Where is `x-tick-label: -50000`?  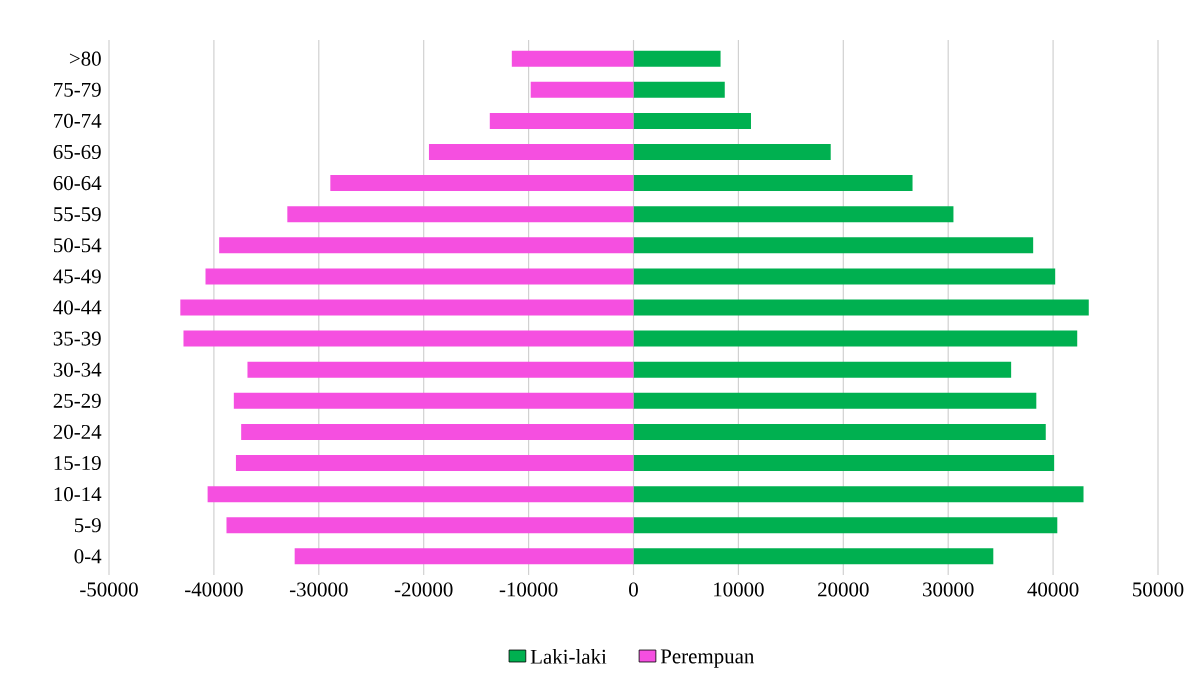
x-tick-label: -50000 is located at coordinates (109, 589).